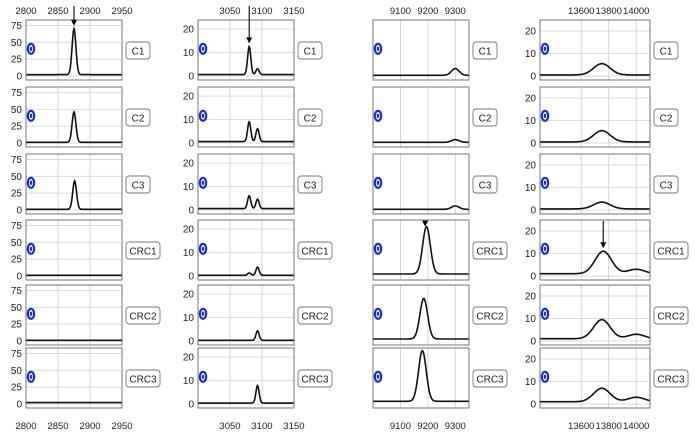 The image size is (695, 440). What do you see at coordinates (89, 11) in the screenshot?
I see `x-tick-label-top: 2900` at bounding box center [89, 11].